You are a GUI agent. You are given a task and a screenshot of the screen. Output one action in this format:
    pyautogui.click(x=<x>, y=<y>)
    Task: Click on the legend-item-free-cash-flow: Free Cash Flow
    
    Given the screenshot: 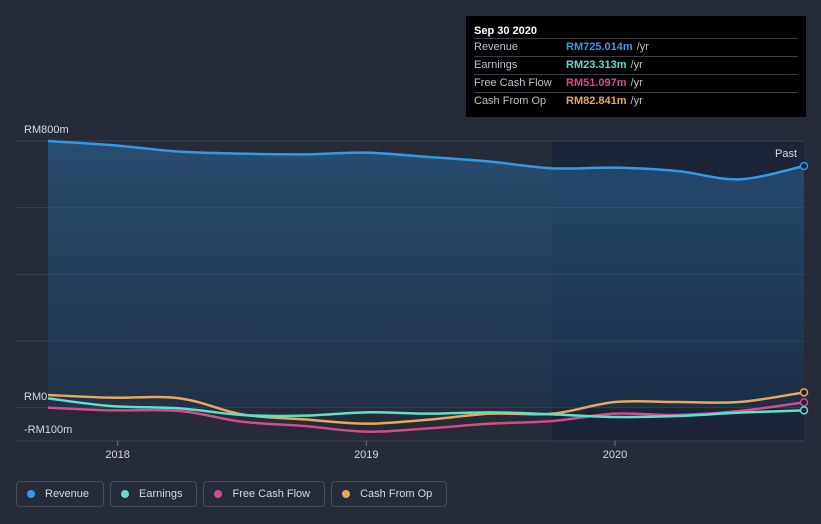 What is the action you would take?
    pyautogui.click(x=264, y=494)
    